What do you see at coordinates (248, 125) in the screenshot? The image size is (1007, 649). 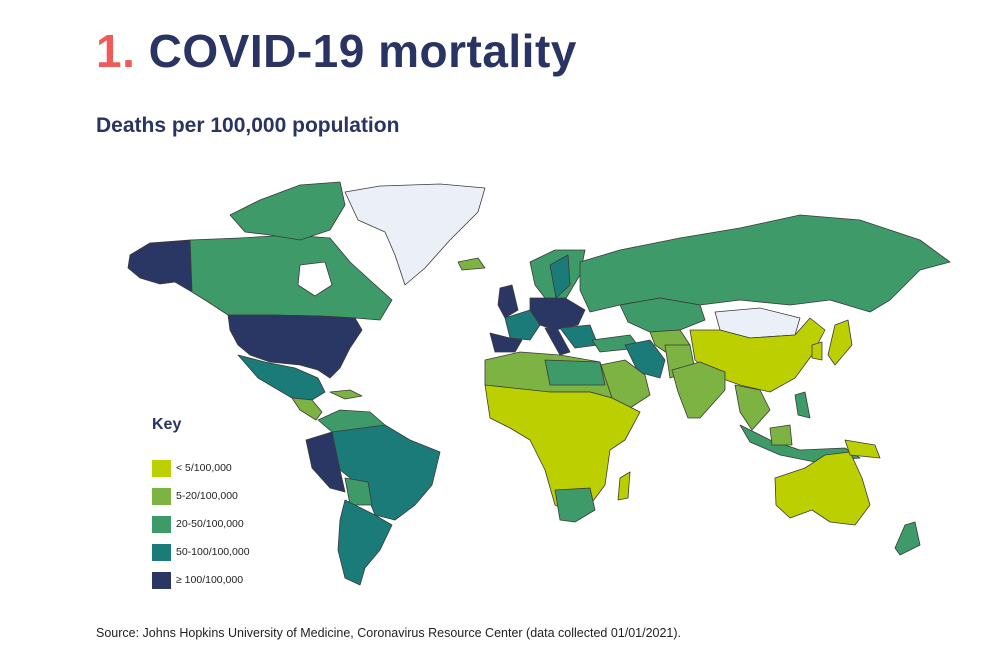 I see `map-subtitle: Deaths per 100,000 population` at bounding box center [248, 125].